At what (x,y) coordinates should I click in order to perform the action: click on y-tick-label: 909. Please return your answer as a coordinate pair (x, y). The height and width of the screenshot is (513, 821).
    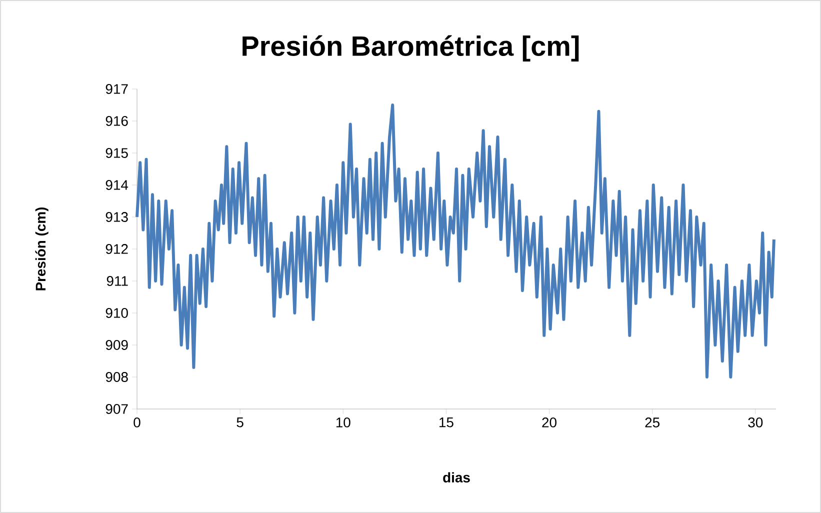
    Looking at the image, I should click on (117, 345).